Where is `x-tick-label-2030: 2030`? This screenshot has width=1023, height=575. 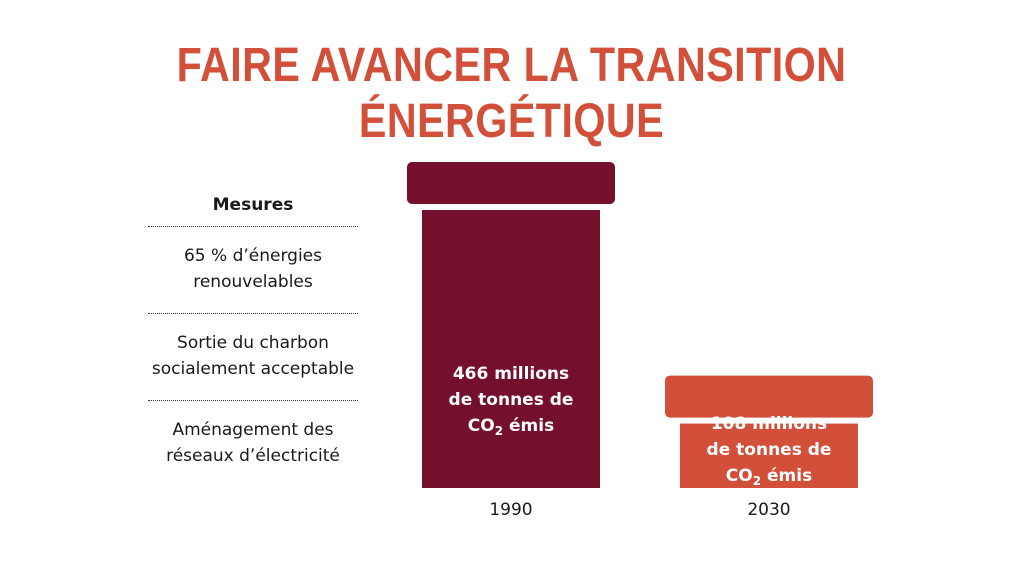
x-tick-label-2030: 2030 is located at coordinates (768, 510).